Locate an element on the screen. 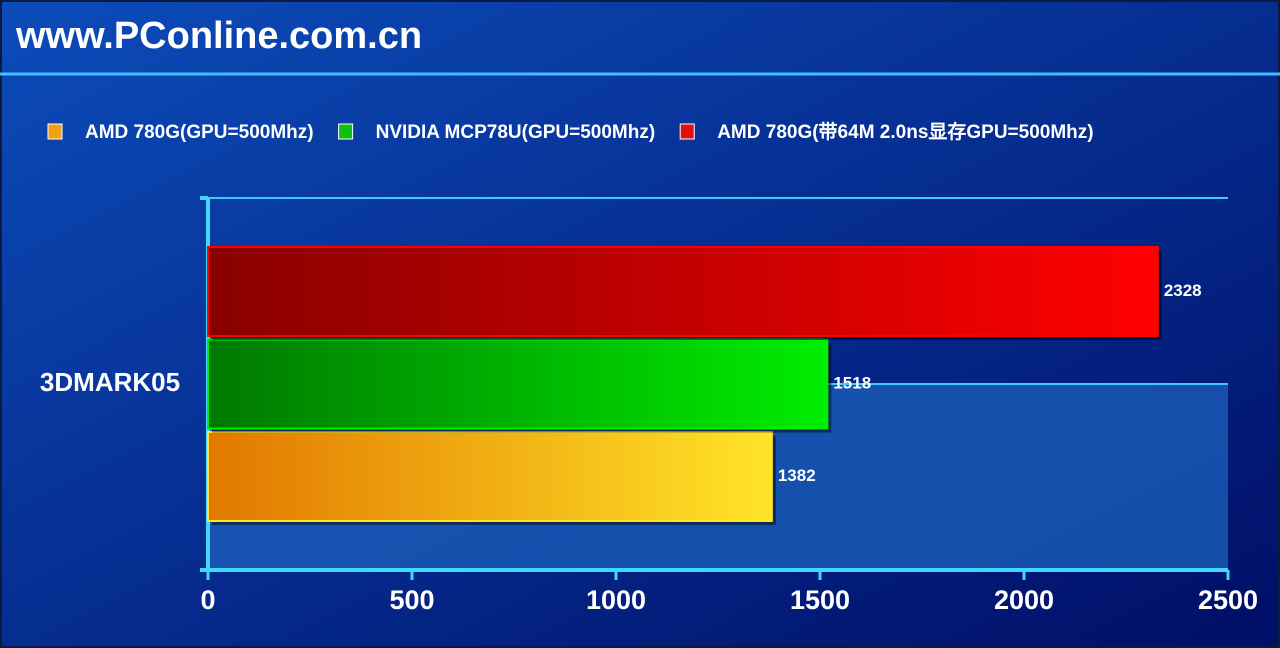  x-tick-label: 1500 is located at coordinates (820, 600).